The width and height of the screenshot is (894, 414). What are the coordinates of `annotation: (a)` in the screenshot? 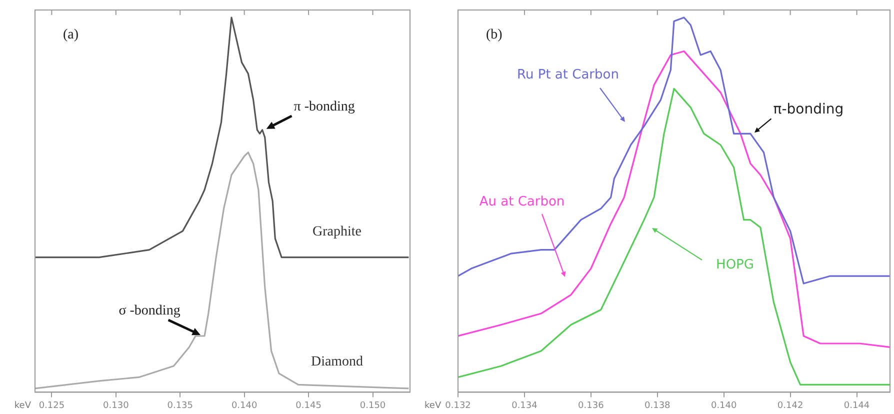 It's located at (71, 35).